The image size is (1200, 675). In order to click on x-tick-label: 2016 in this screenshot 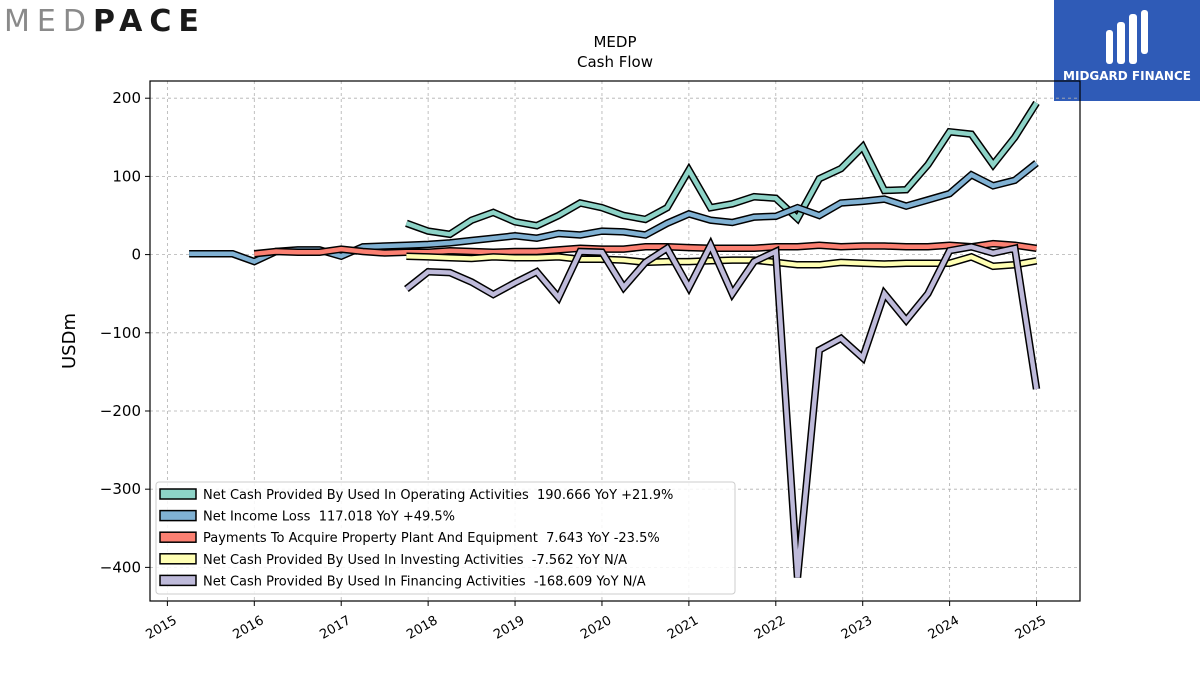, I will do `click(248, 628)`.